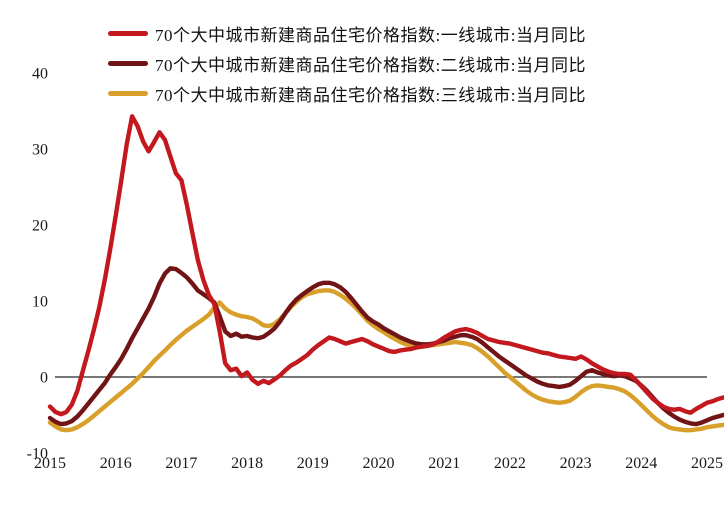 This screenshot has height=506, width=724. I want to click on legend-label-tier1: 70个大中城市新建商品住宅价格指数:一线城市:当月同比, so click(370, 35).